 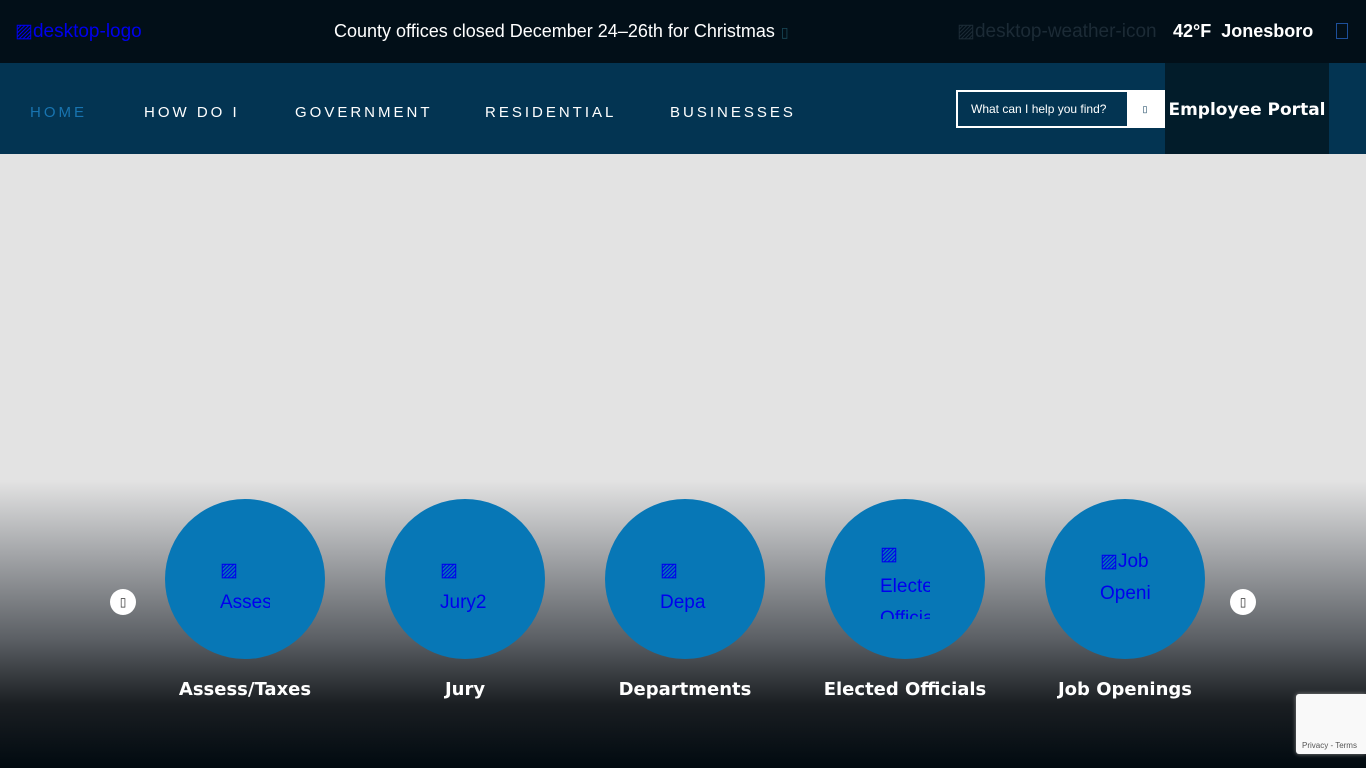 I want to click on quicklink-label: Job Openings, so click(x=1124, y=689).